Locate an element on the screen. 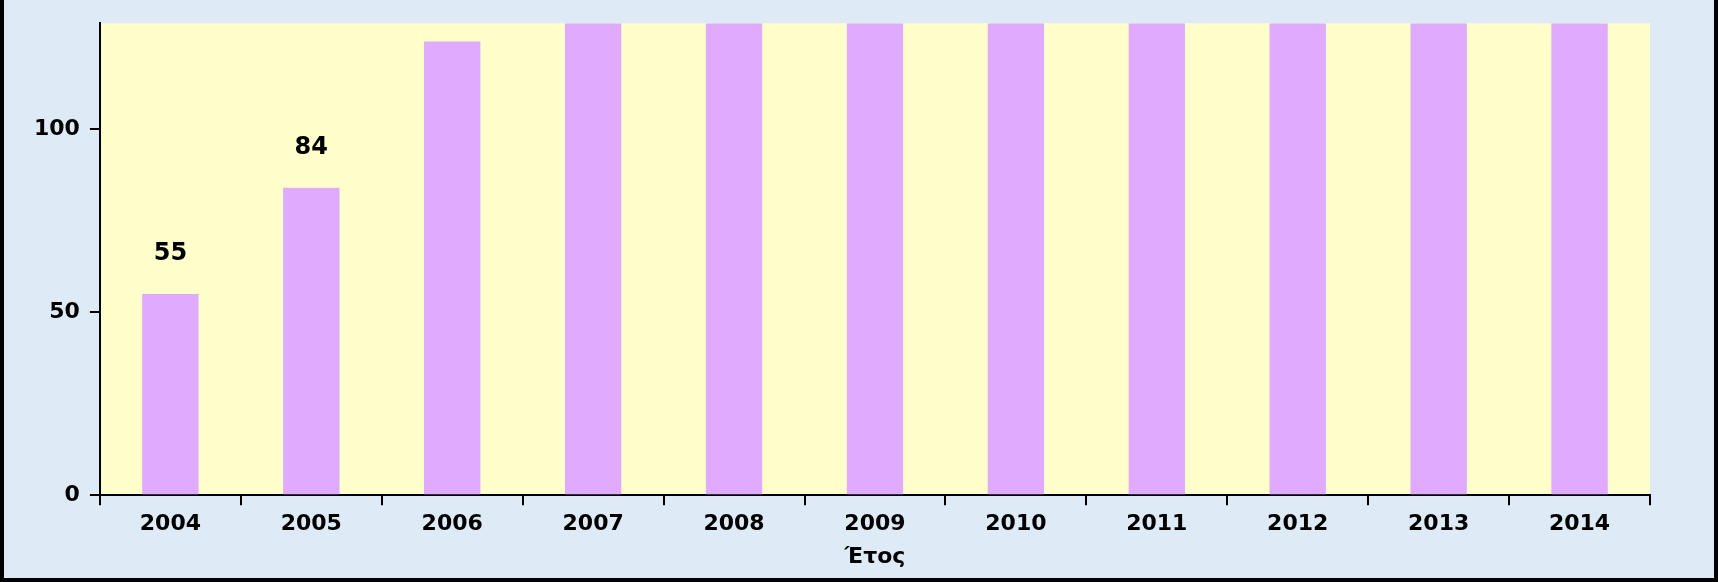 The image size is (1718, 582). x-tick-label: 2007 is located at coordinates (593, 523).